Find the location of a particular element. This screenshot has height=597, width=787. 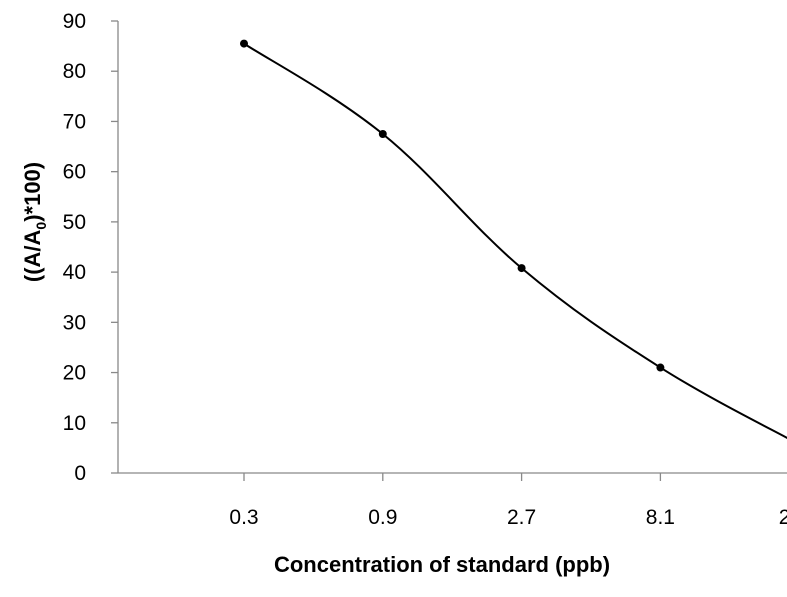

x-tick-label: 2.7 is located at coordinates (521, 517).